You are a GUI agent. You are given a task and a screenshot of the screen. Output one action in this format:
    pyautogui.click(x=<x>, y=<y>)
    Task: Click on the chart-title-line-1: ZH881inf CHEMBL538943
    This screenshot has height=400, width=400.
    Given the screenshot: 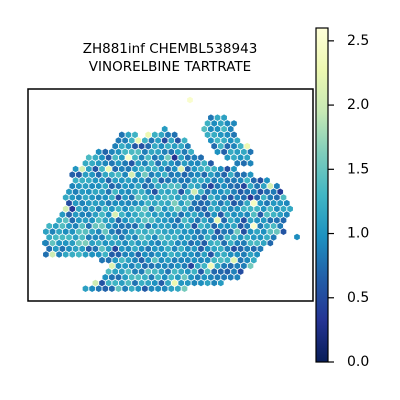 What is the action you would take?
    pyautogui.click(x=170, y=49)
    